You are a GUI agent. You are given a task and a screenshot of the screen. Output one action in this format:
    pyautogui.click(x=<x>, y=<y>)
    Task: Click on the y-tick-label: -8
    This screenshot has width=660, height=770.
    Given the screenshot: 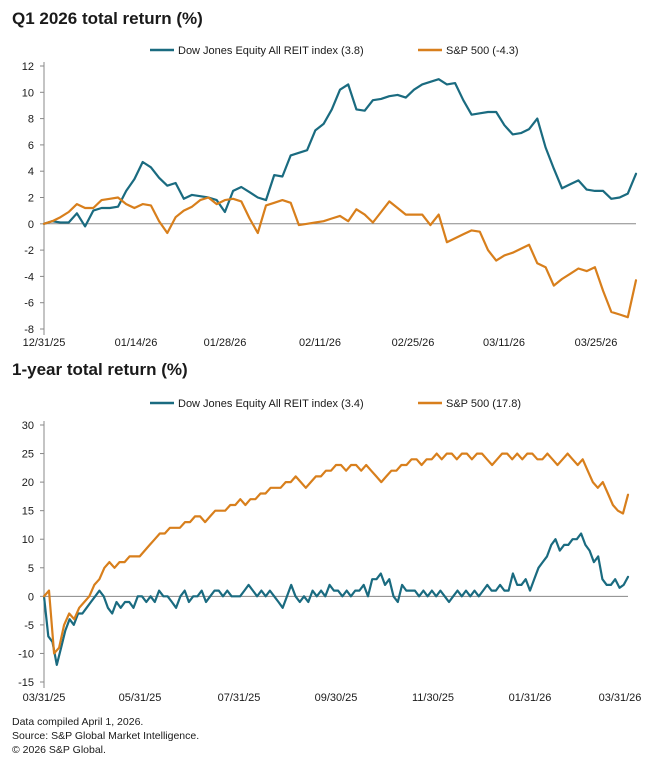 What is the action you would take?
    pyautogui.click(x=29, y=330)
    